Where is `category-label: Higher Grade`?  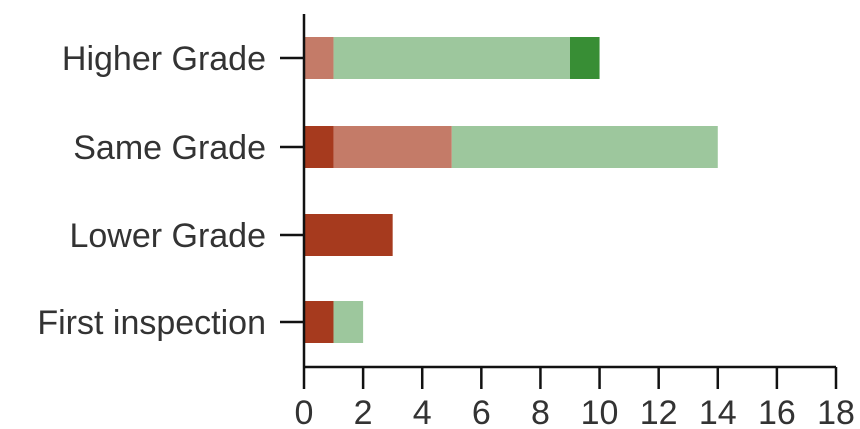
category-label: Higher Grade is located at coordinates (164, 59).